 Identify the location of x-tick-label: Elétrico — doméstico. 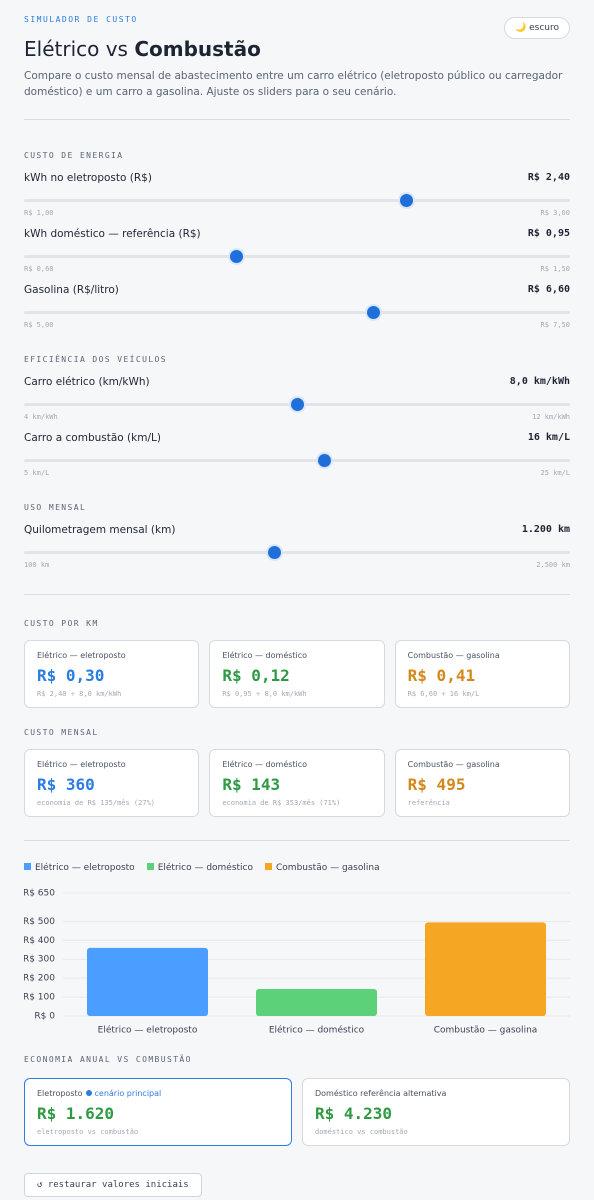
(317, 1030).